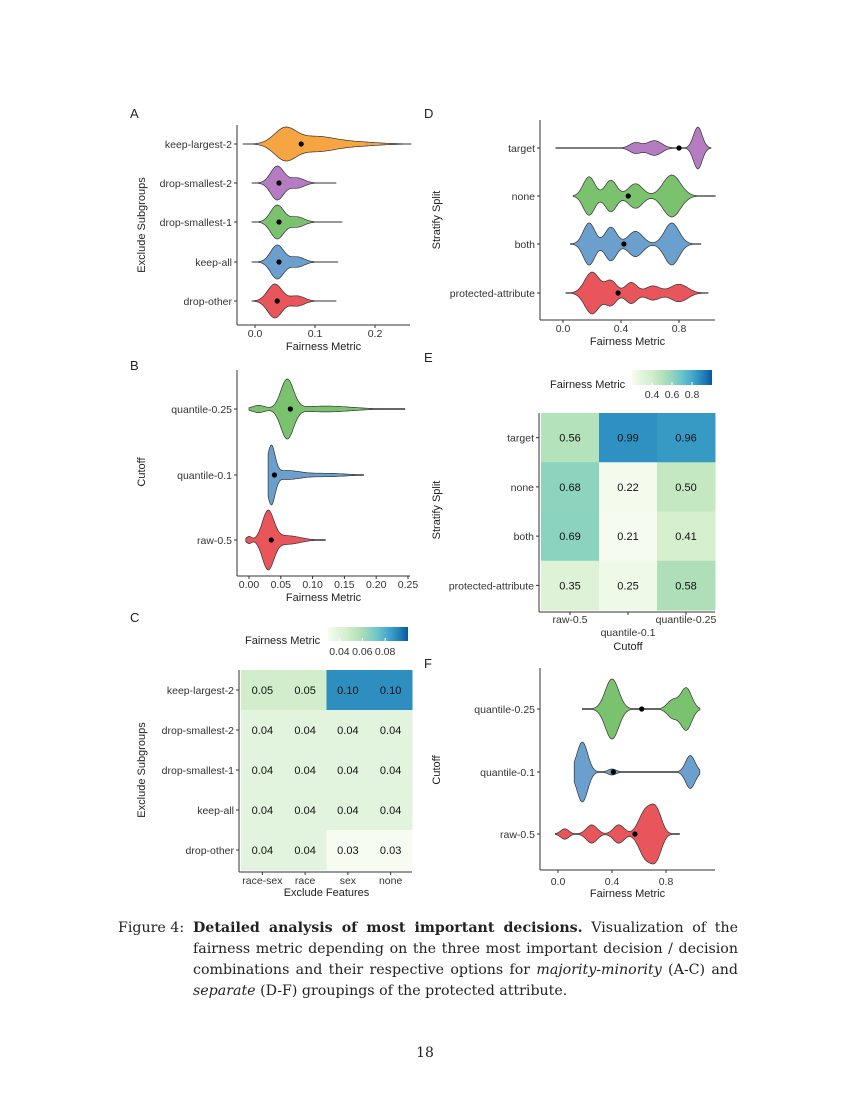 This screenshot has width=850, height=1100. What do you see at coordinates (210, 851) in the screenshot?
I see `y-tick-label: drop-other` at bounding box center [210, 851].